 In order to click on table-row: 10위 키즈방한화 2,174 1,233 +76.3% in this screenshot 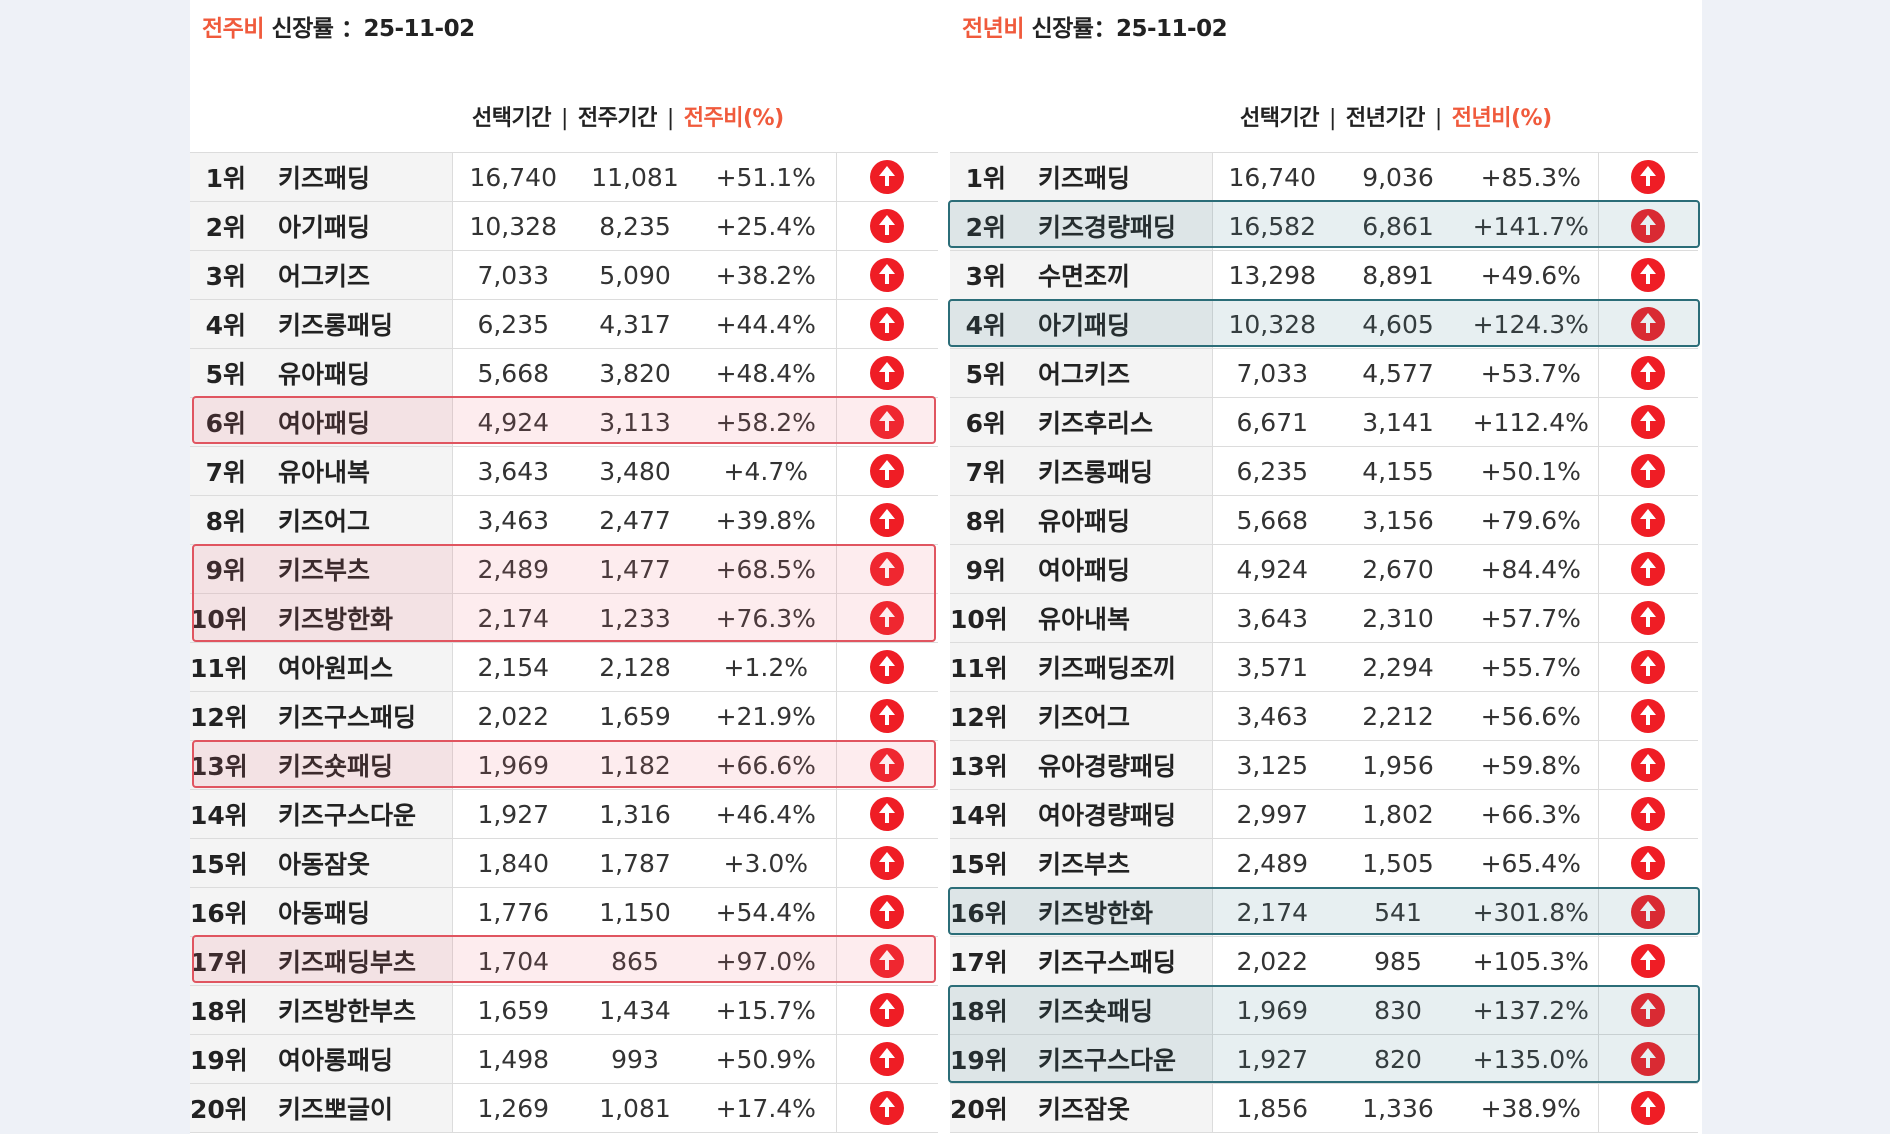, I will do `click(564, 618)`.